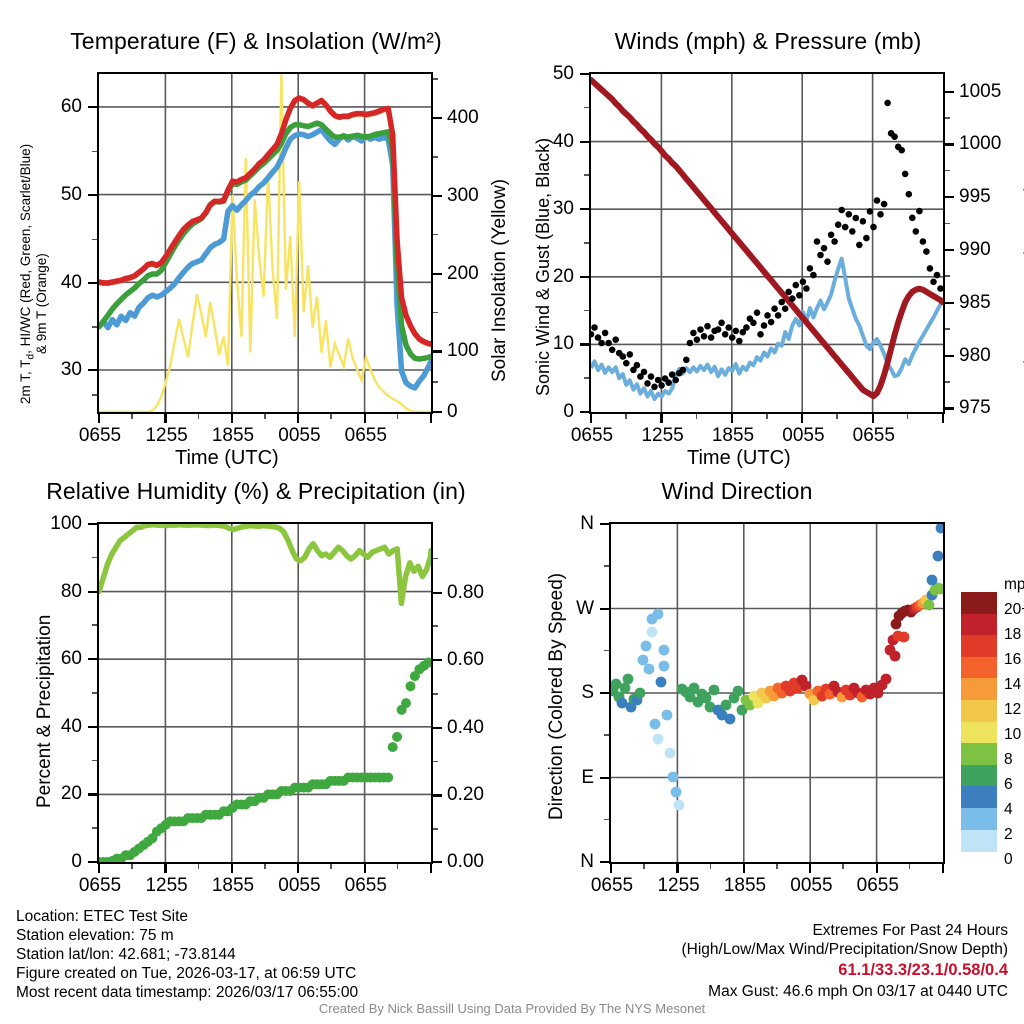 The height and width of the screenshot is (1024, 1024). What do you see at coordinates (463, 351) in the screenshot?
I see `y2-tick-label: 100` at bounding box center [463, 351].